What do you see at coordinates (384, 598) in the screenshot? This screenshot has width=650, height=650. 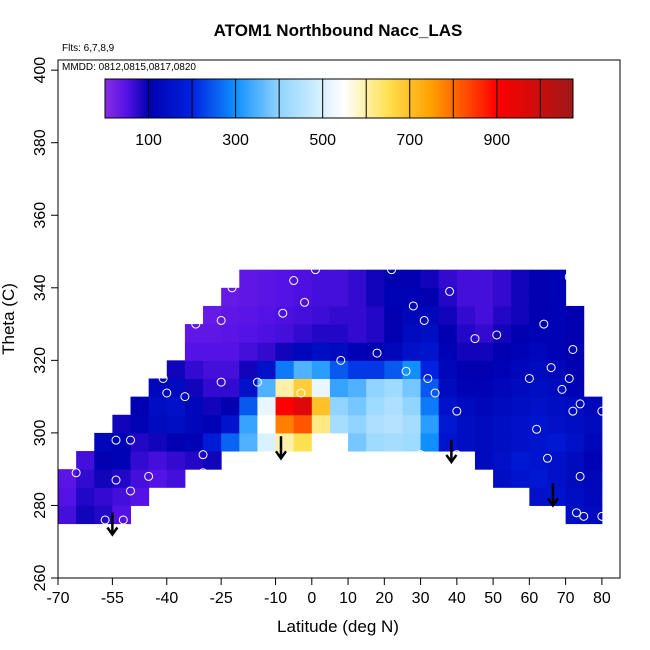 I see `x-tick-label: 20` at bounding box center [384, 598].